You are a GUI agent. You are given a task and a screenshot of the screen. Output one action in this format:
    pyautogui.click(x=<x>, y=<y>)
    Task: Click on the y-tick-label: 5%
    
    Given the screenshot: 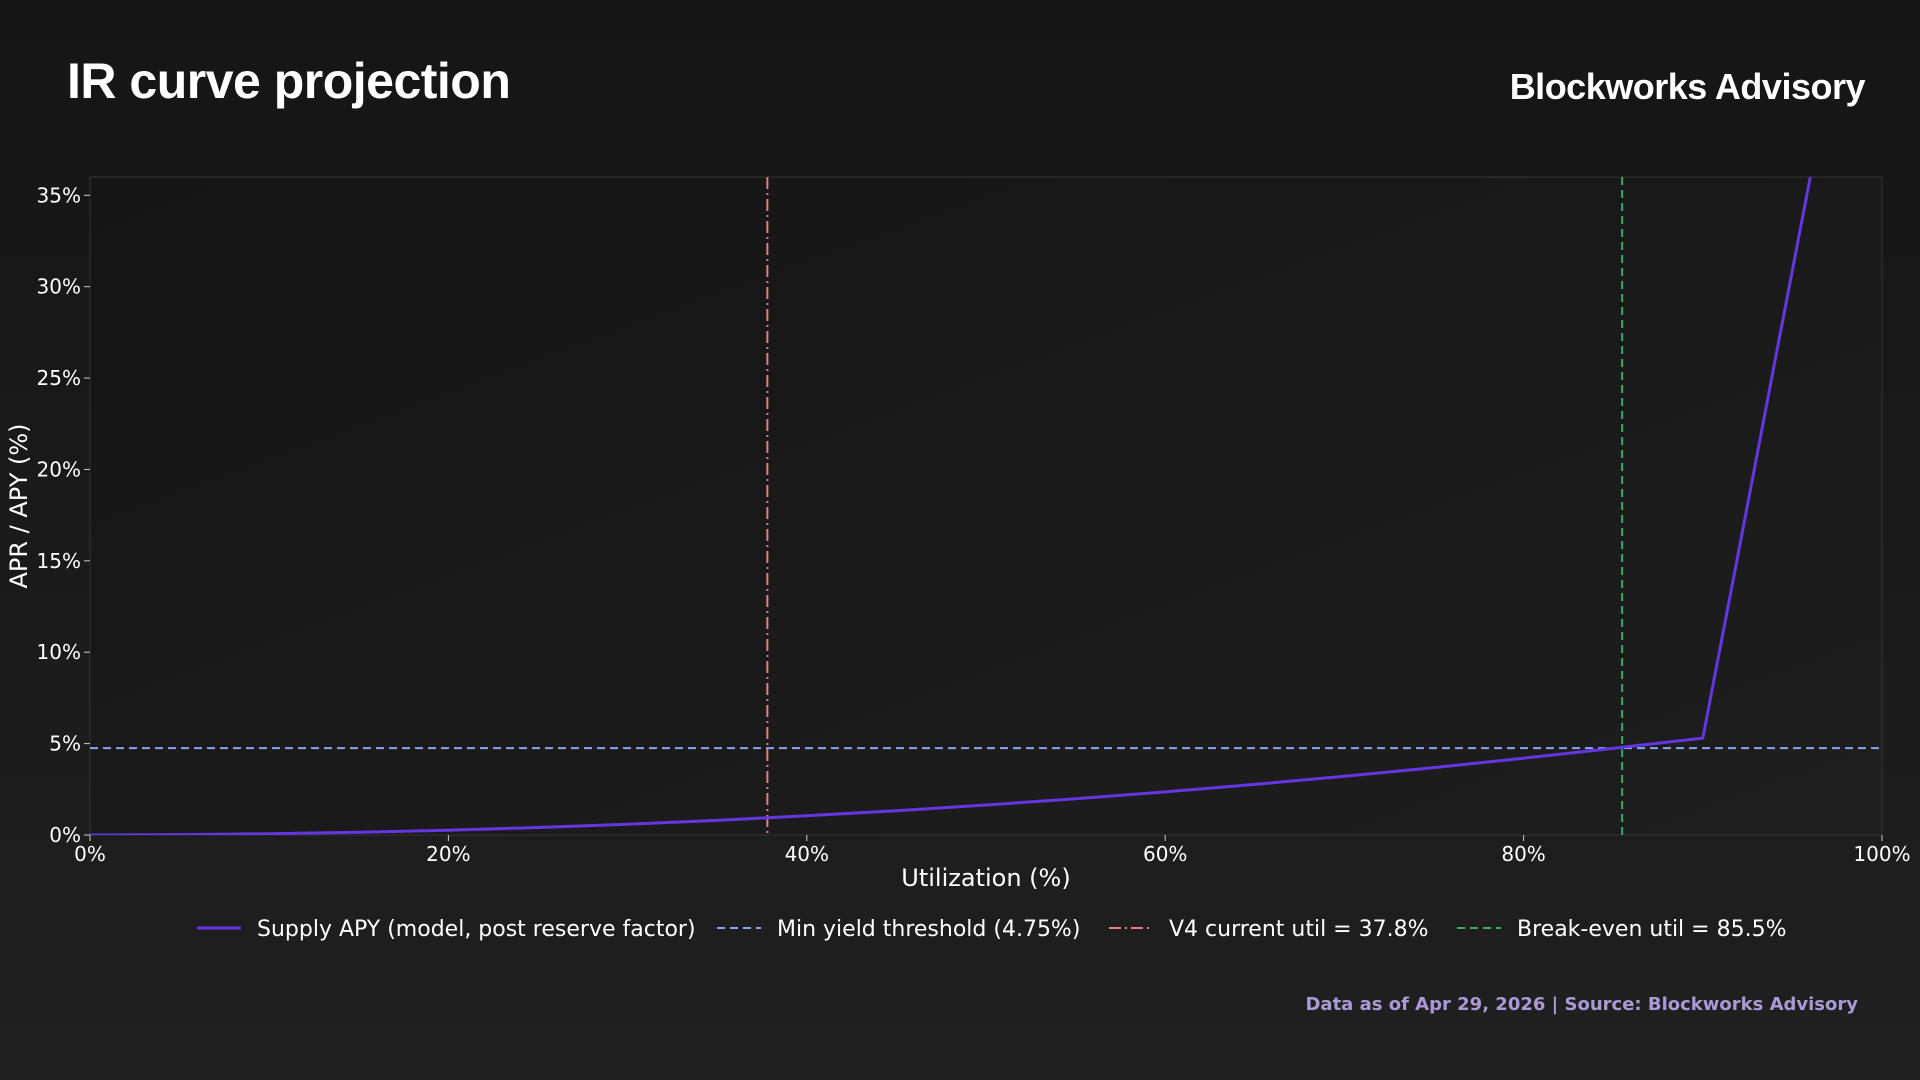 What is the action you would take?
    pyautogui.click(x=65, y=744)
    